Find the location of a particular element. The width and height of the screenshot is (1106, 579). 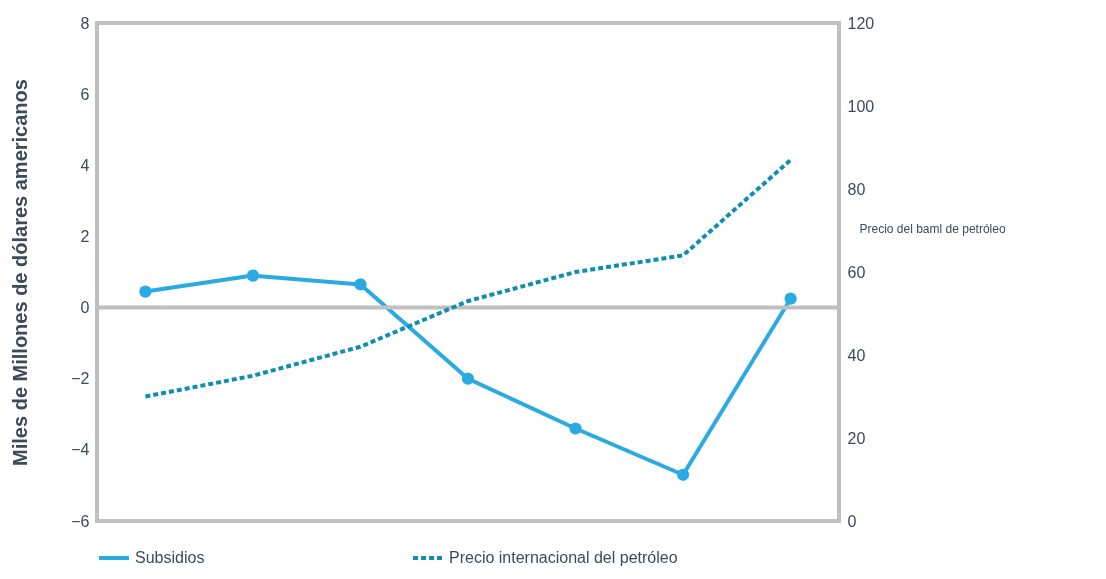

y-tick-label: 2 is located at coordinates (85, 236).